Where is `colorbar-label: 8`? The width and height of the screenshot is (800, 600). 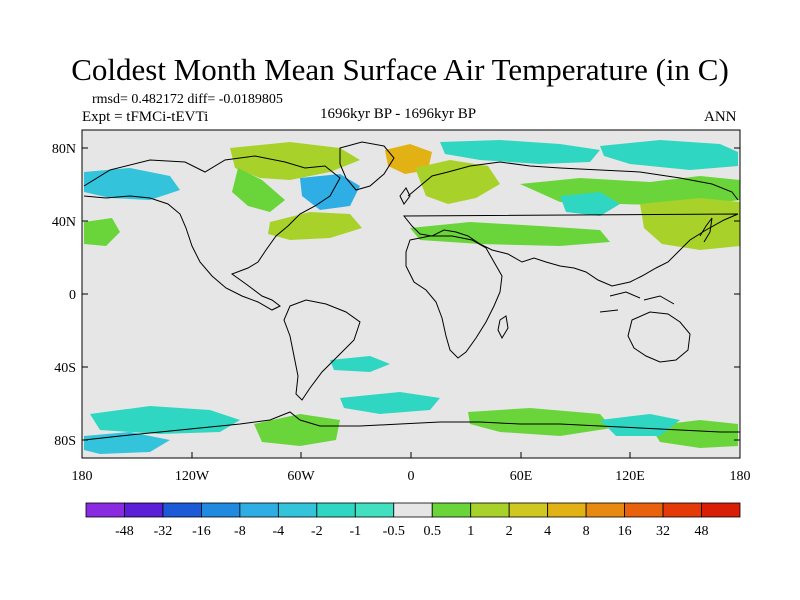 colorbar-label: 8 is located at coordinates (586, 531).